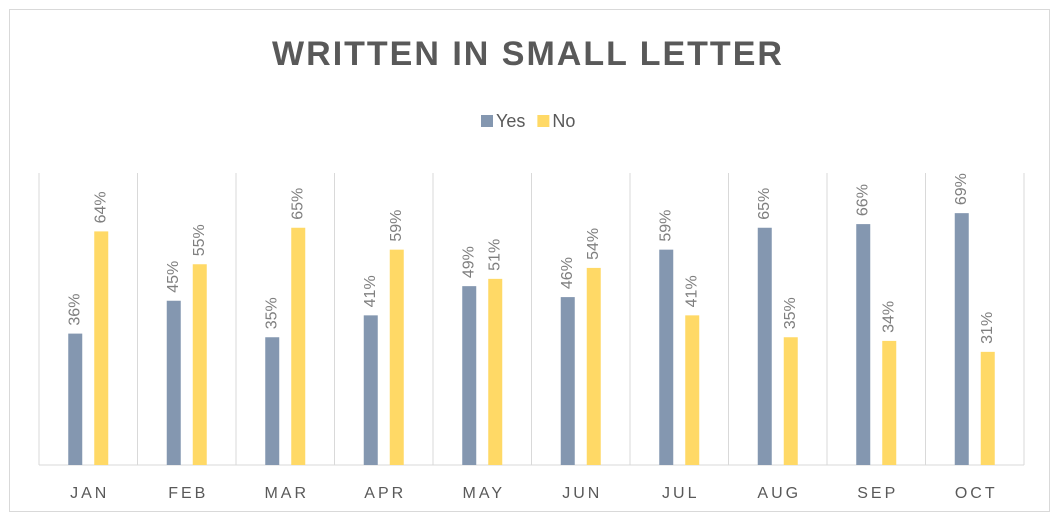 The height and width of the screenshot is (521, 1057). I want to click on x-tick-label: MAY, so click(484, 493).